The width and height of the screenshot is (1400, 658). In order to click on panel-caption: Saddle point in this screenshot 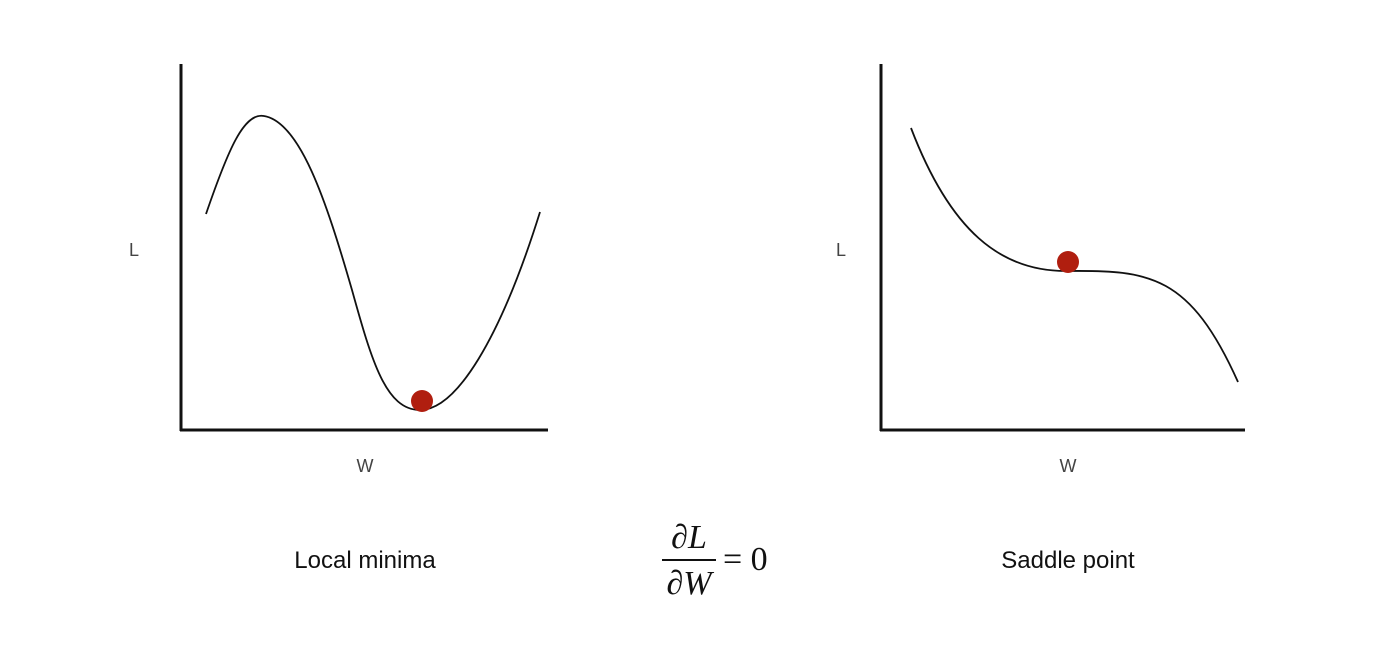, I will do `click(1068, 560)`.